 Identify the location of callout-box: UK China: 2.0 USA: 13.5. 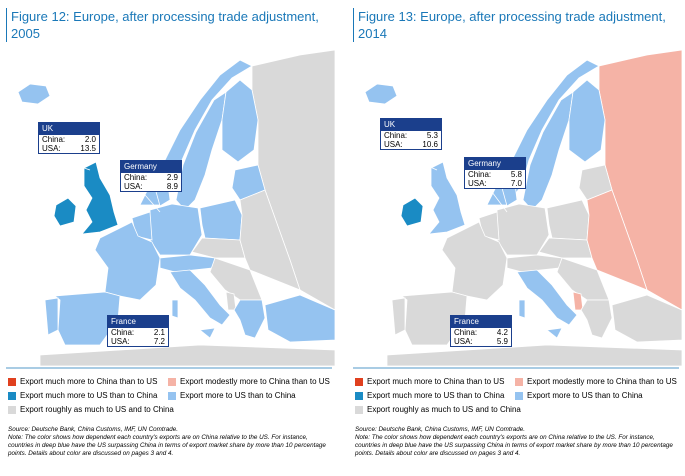
(69, 138).